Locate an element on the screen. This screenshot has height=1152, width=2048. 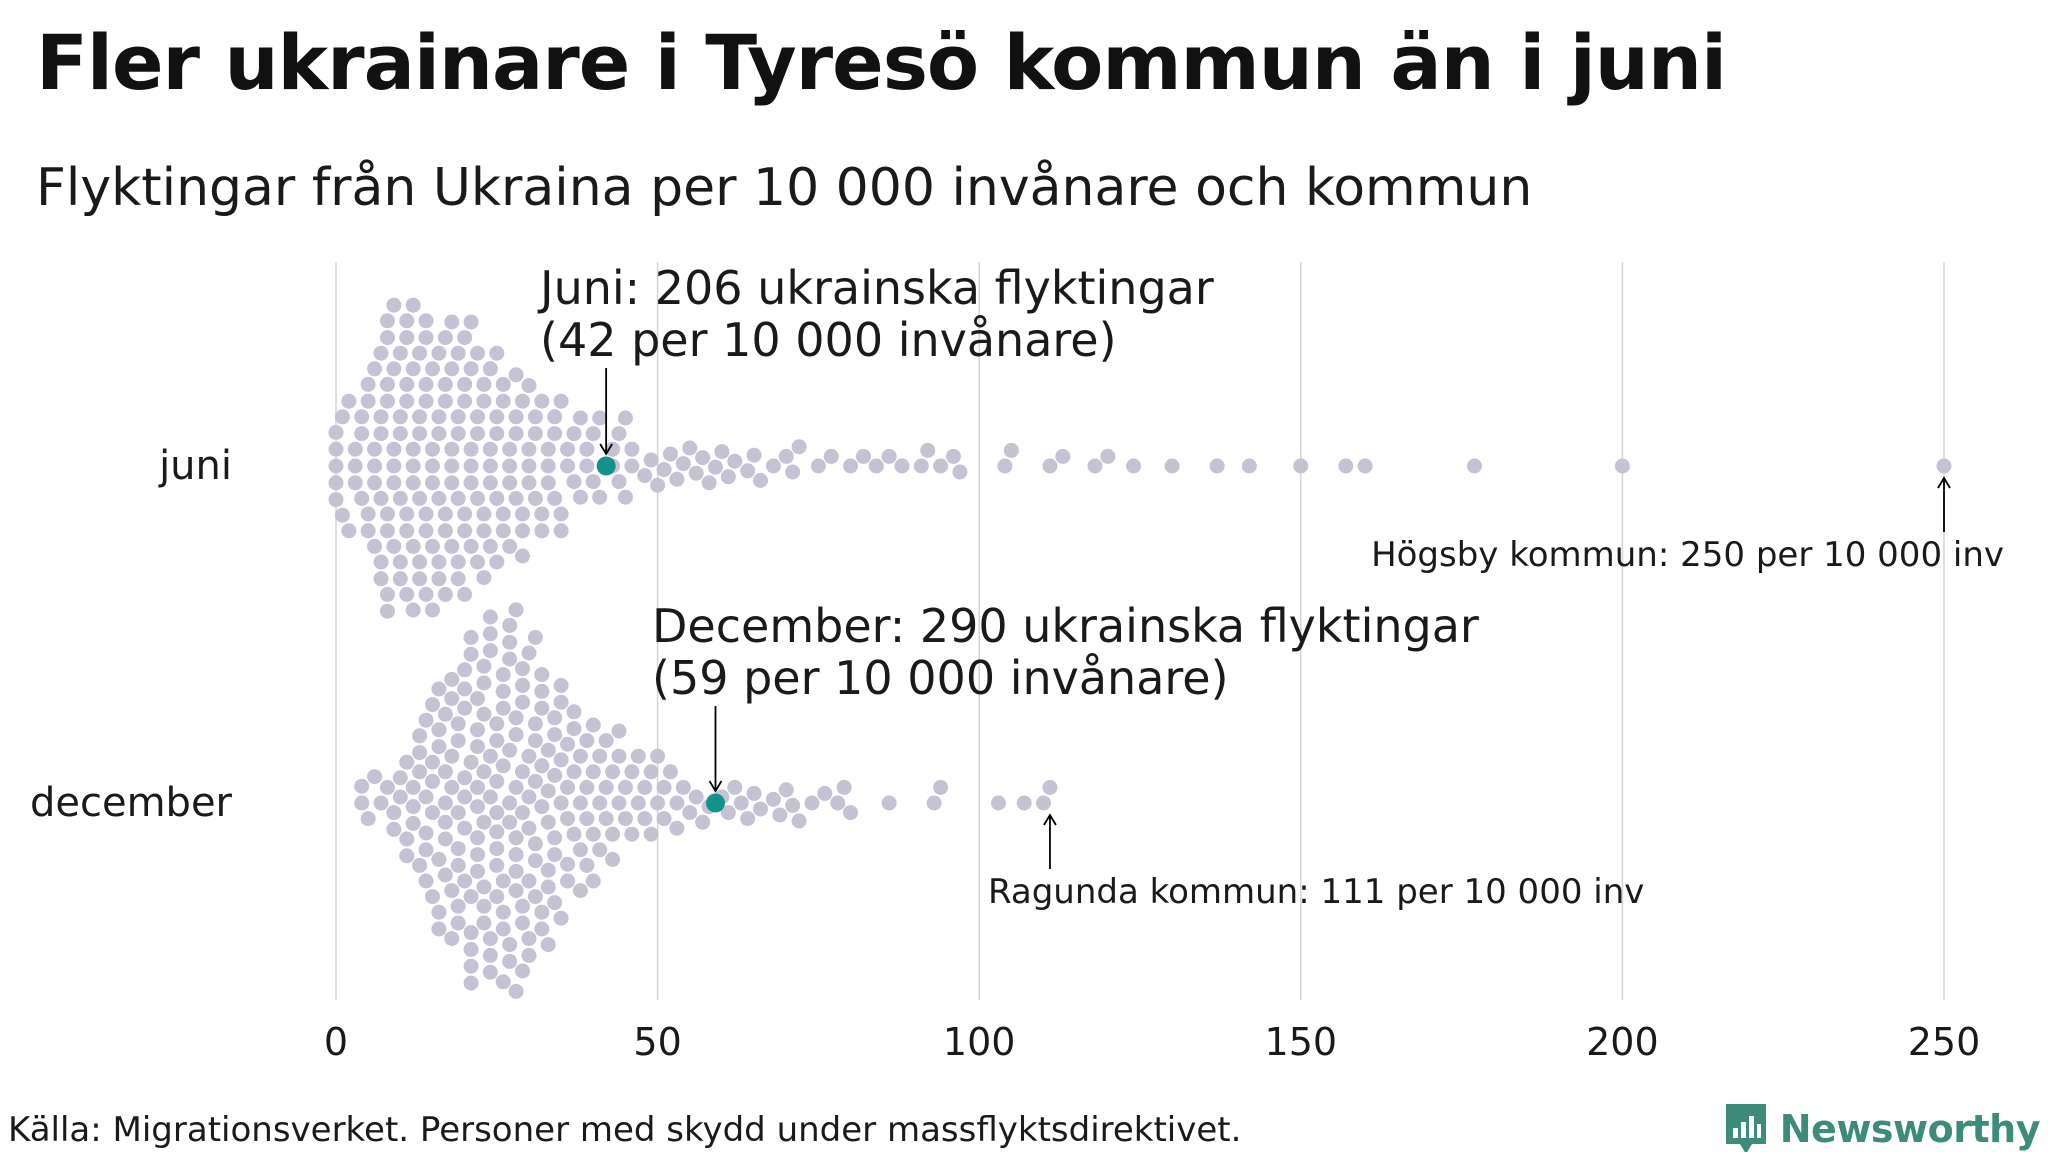
max-arrowhead-december is located at coordinates (1050, 819).